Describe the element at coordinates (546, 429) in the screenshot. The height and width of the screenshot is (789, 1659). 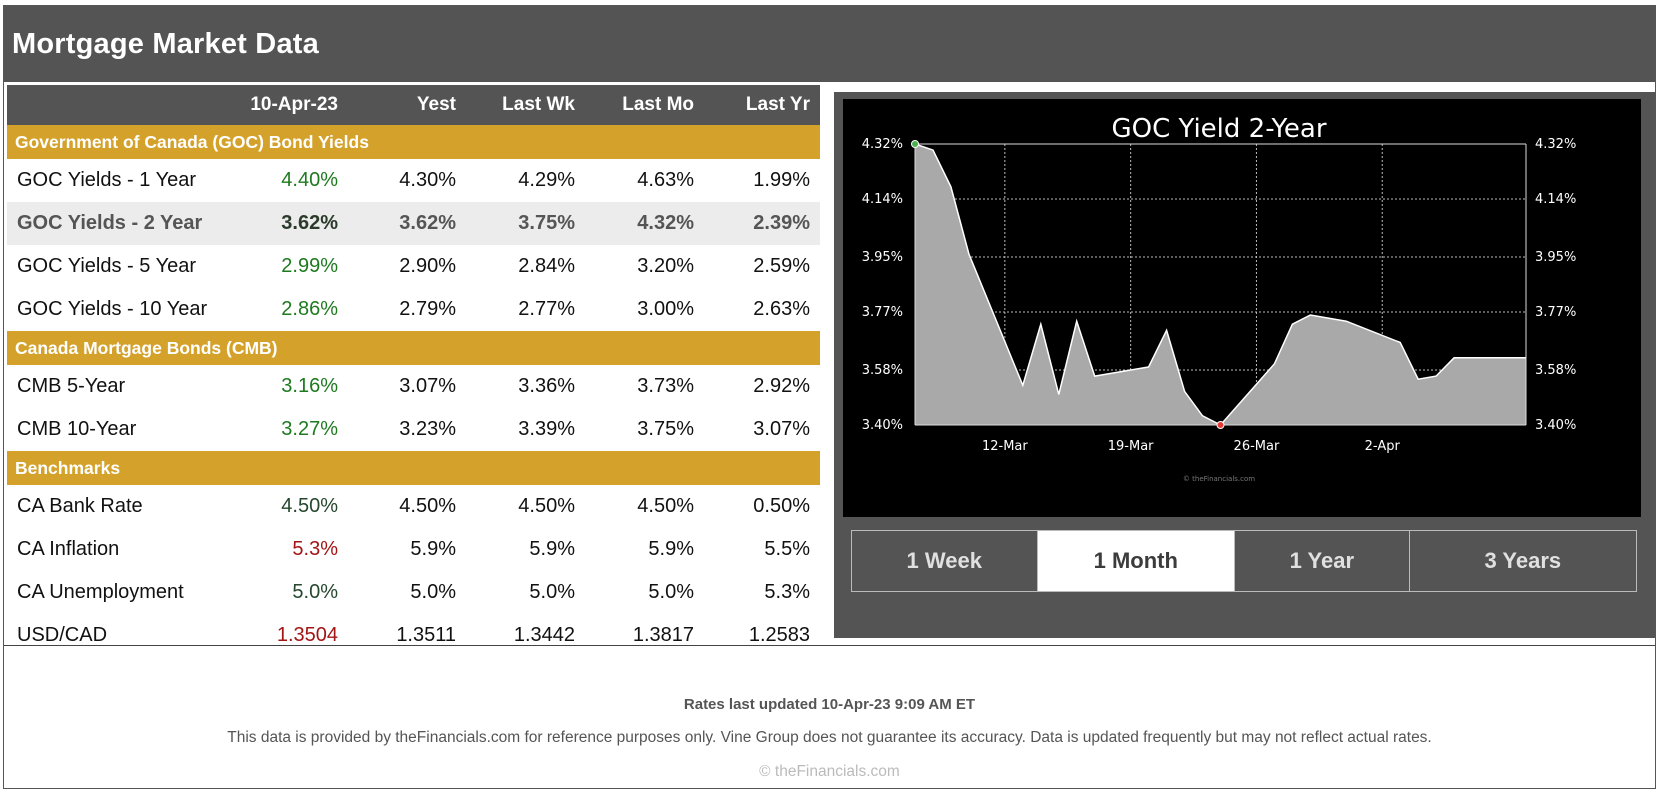
I see `value-cell: 3.39%` at that location.